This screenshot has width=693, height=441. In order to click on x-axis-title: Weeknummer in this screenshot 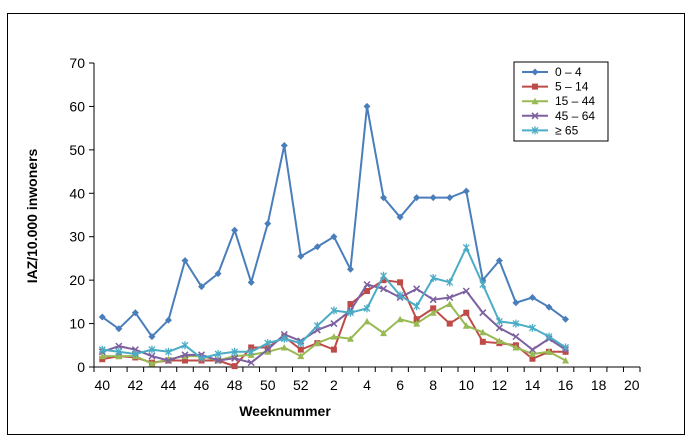, I will do `click(285, 411)`.